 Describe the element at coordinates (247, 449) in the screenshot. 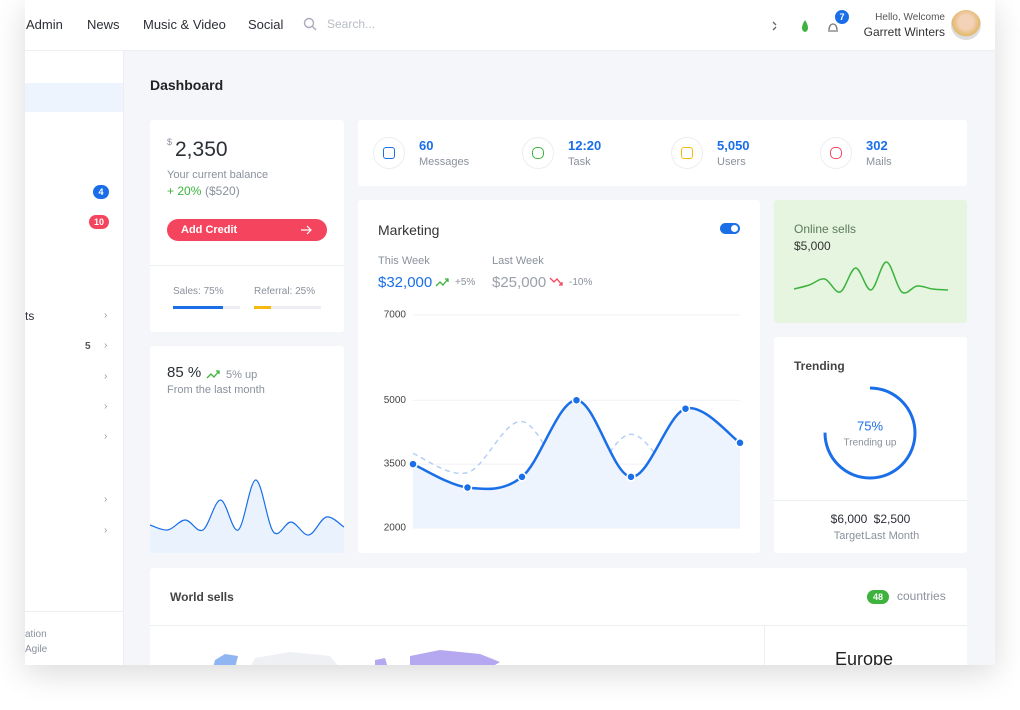

I see `growth-card: 85 % 5% up From the last month` at that location.